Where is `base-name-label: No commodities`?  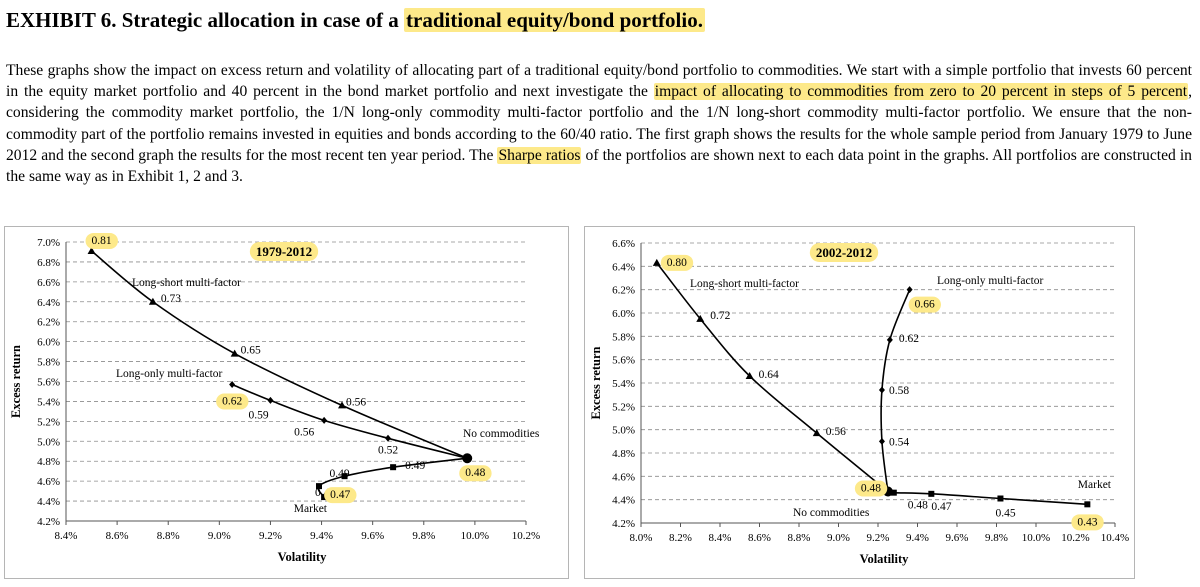 base-name-label: No commodities is located at coordinates (501, 434).